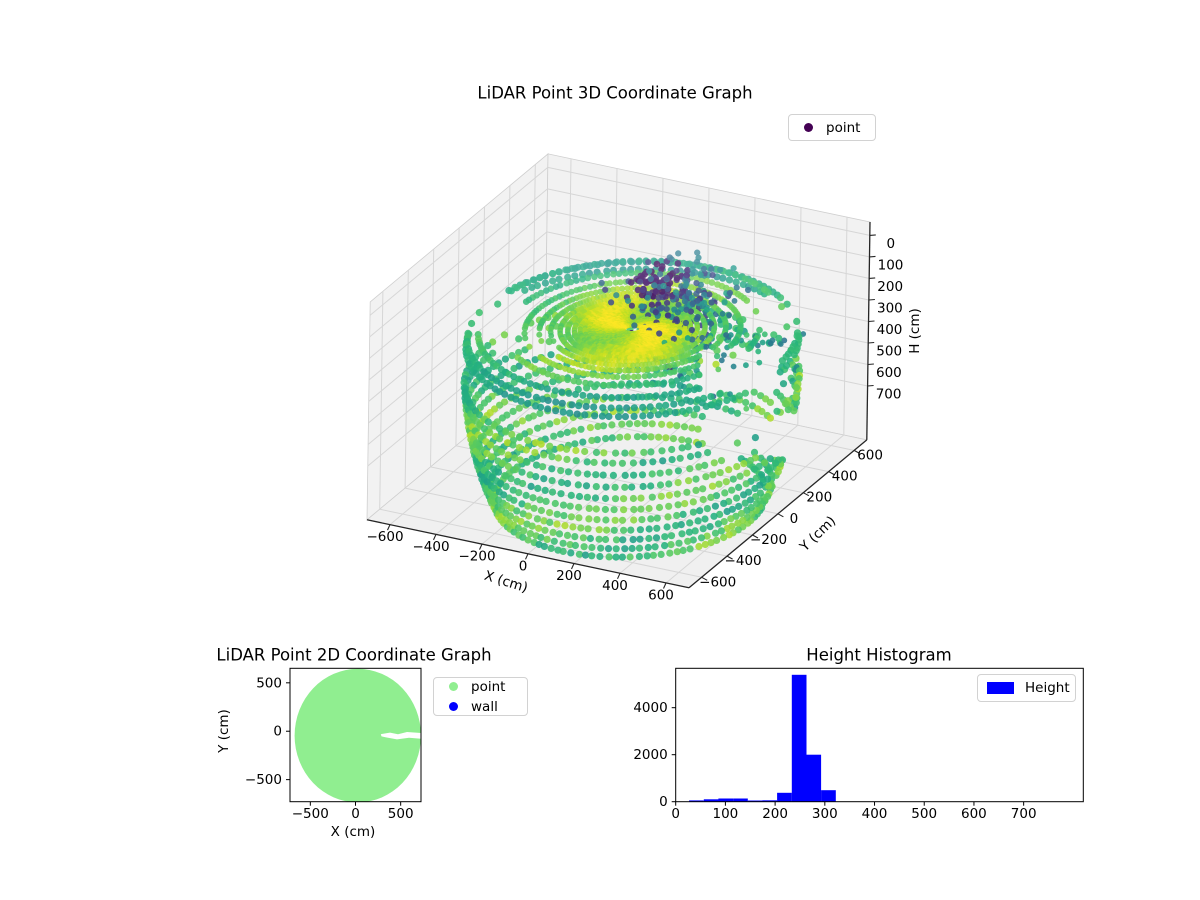  Describe the element at coordinates (488, 686) in the screenshot. I see `legend-label: point` at that location.